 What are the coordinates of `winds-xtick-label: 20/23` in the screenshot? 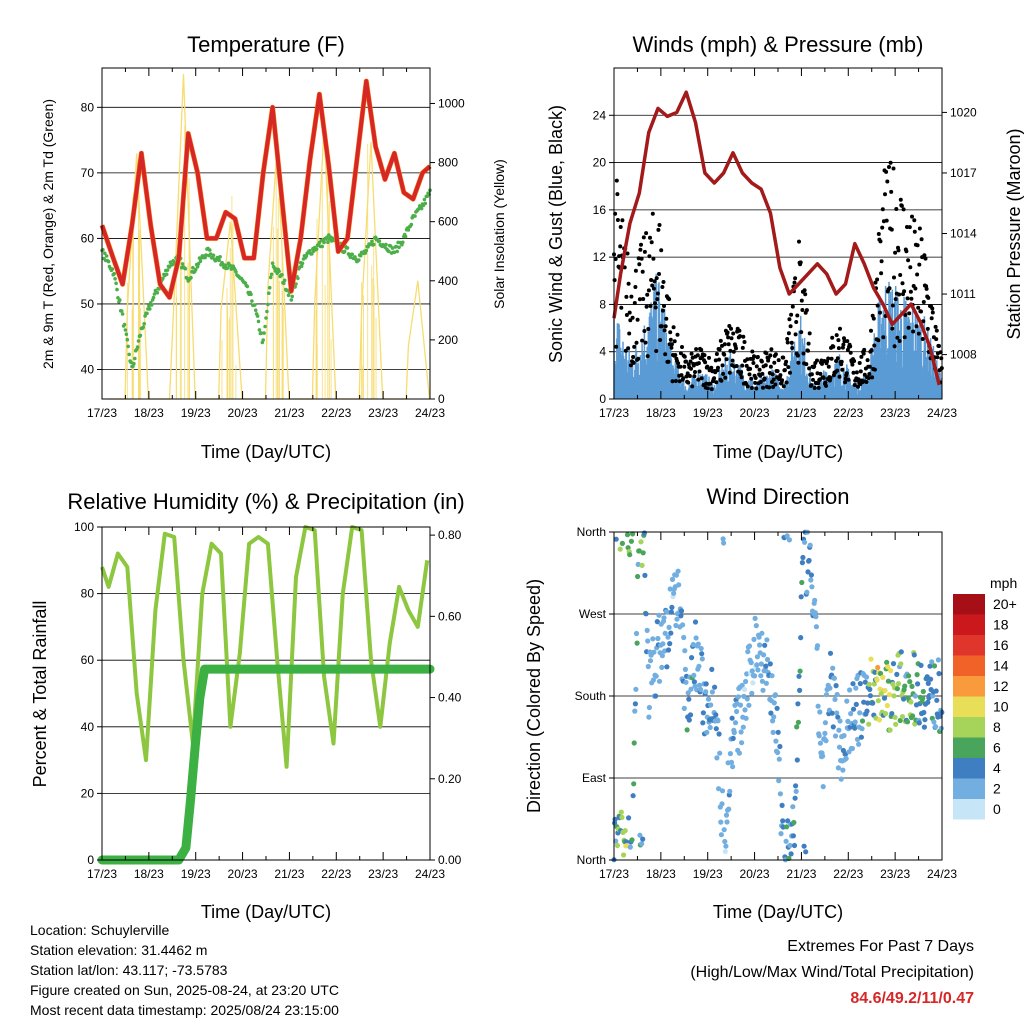 It's located at (755, 413).